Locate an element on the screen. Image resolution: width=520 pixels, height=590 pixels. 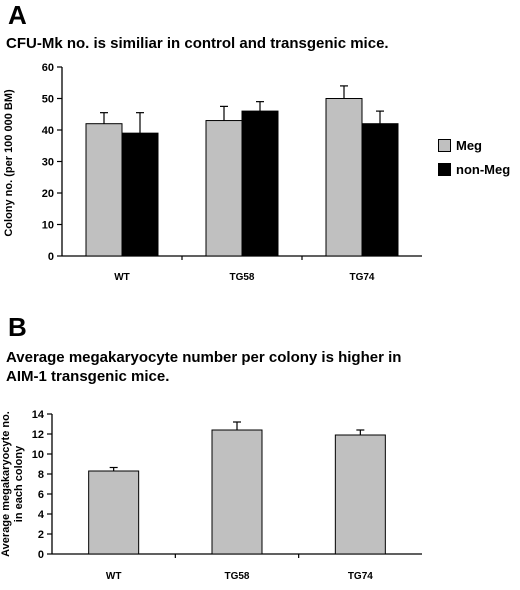
chart-b-y-axis-label-line: Average megakaryocyte no. is located at coordinates (6, 484).